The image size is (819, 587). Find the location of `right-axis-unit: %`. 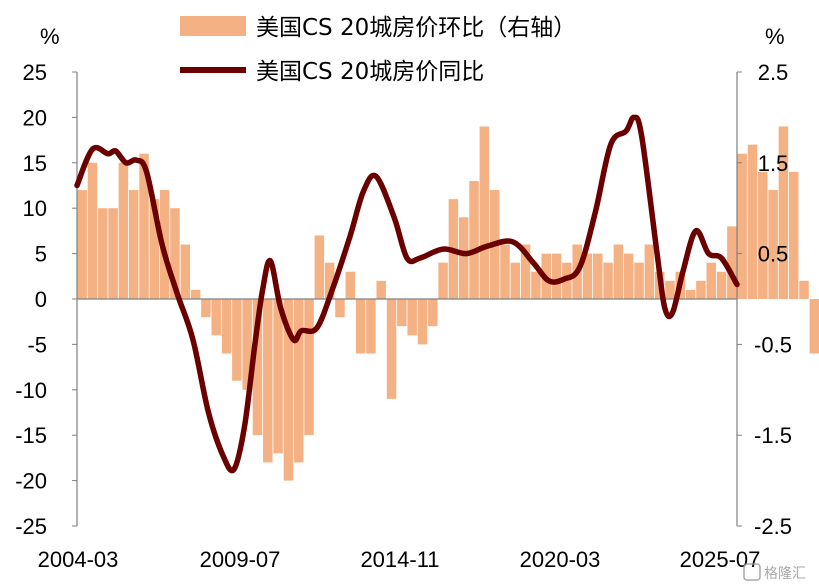

right-axis-unit: % is located at coordinates (775, 36).